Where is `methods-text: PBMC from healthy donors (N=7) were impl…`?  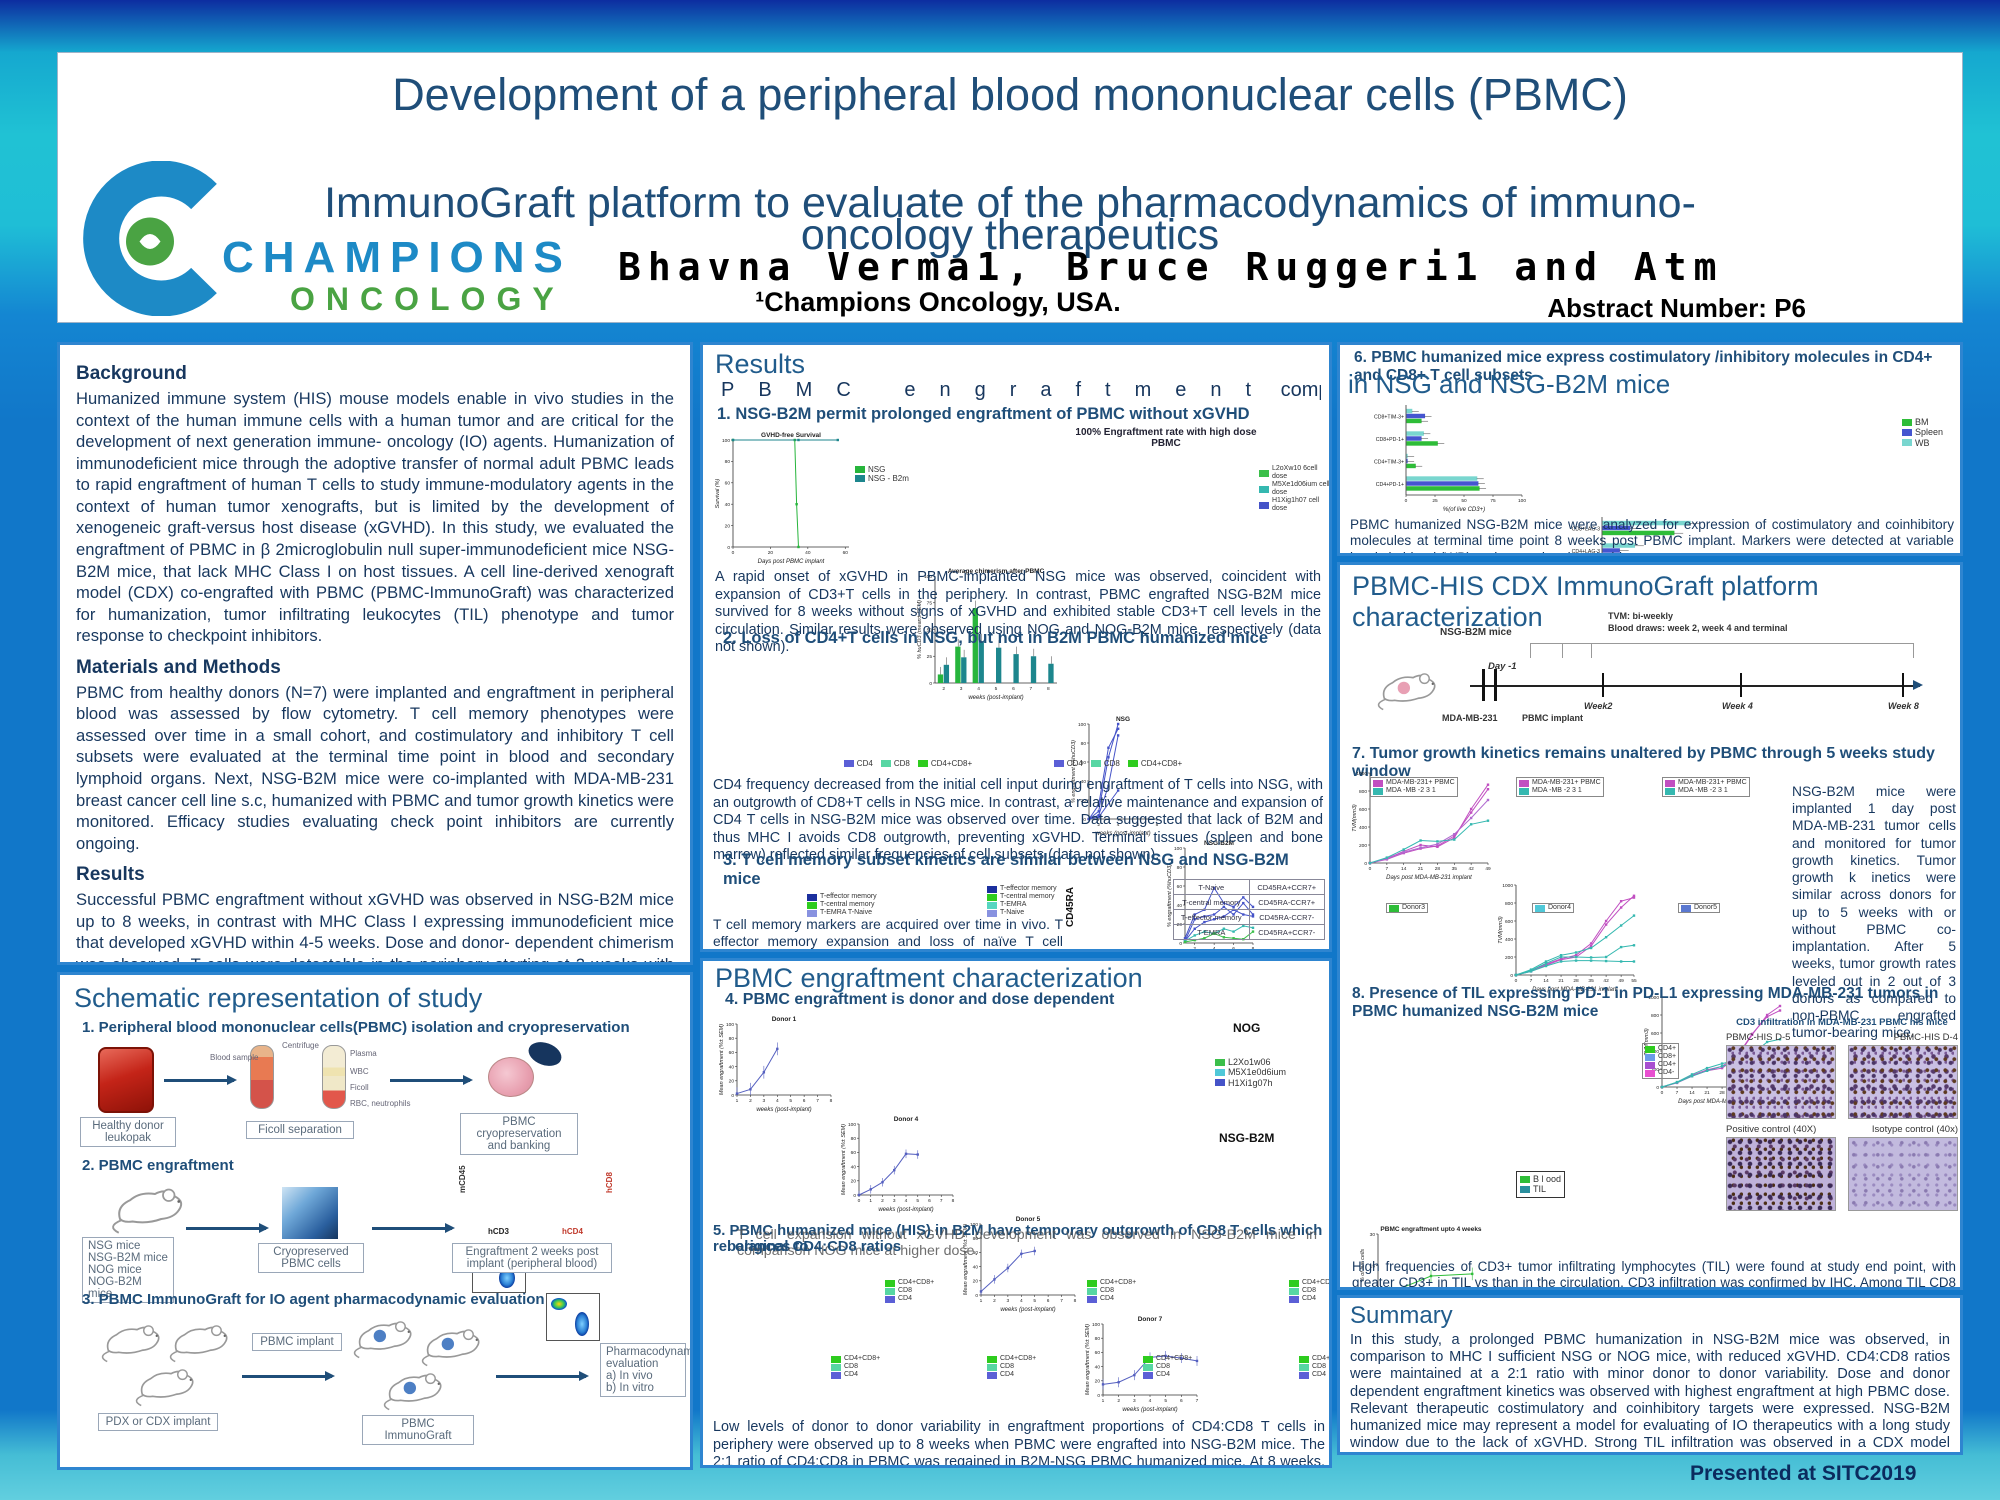
methods-text: PBMC from healthy donors (N=7) were impl… is located at coordinates (375, 767).